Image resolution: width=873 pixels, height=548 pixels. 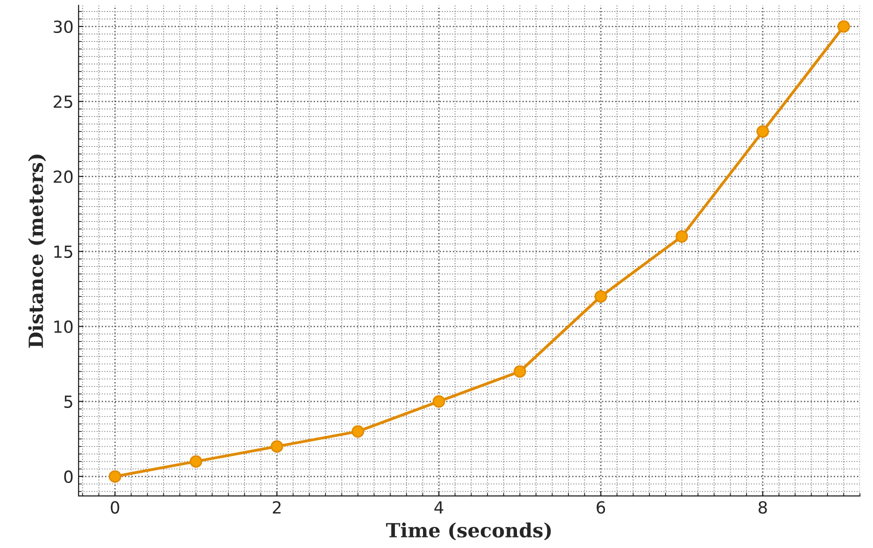 I want to click on x-tick-label: 4, so click(x=439, y=507).